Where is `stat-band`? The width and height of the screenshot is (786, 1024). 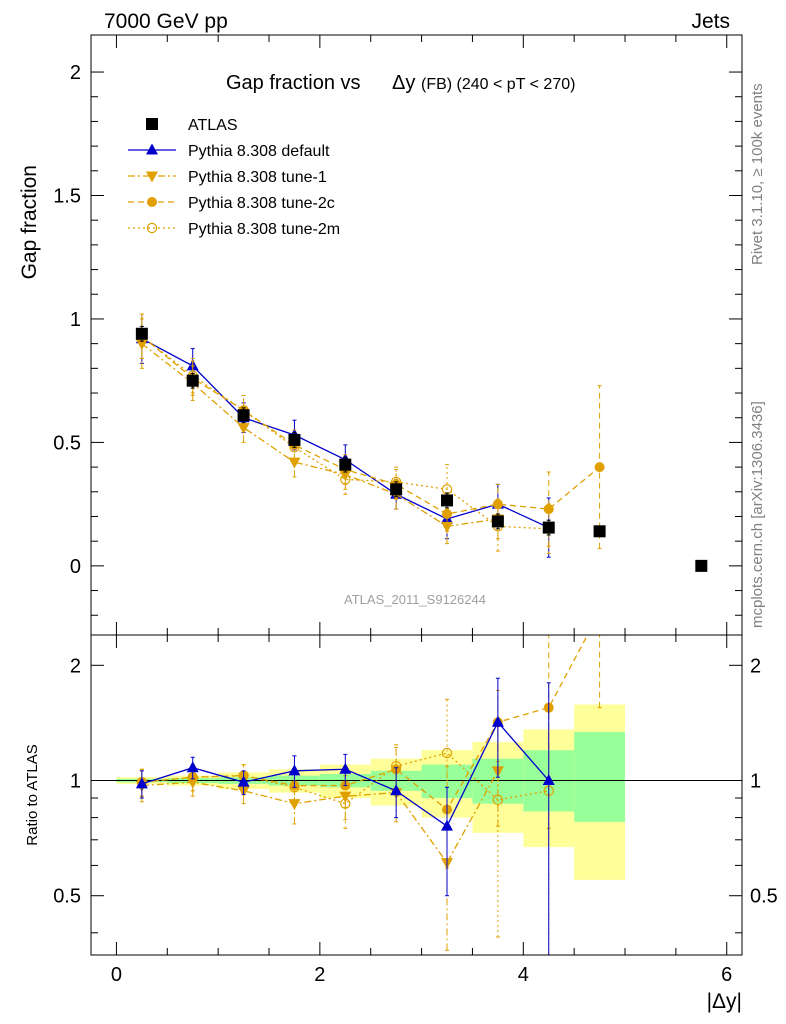 stat-band is located at coordinates (600, 776).